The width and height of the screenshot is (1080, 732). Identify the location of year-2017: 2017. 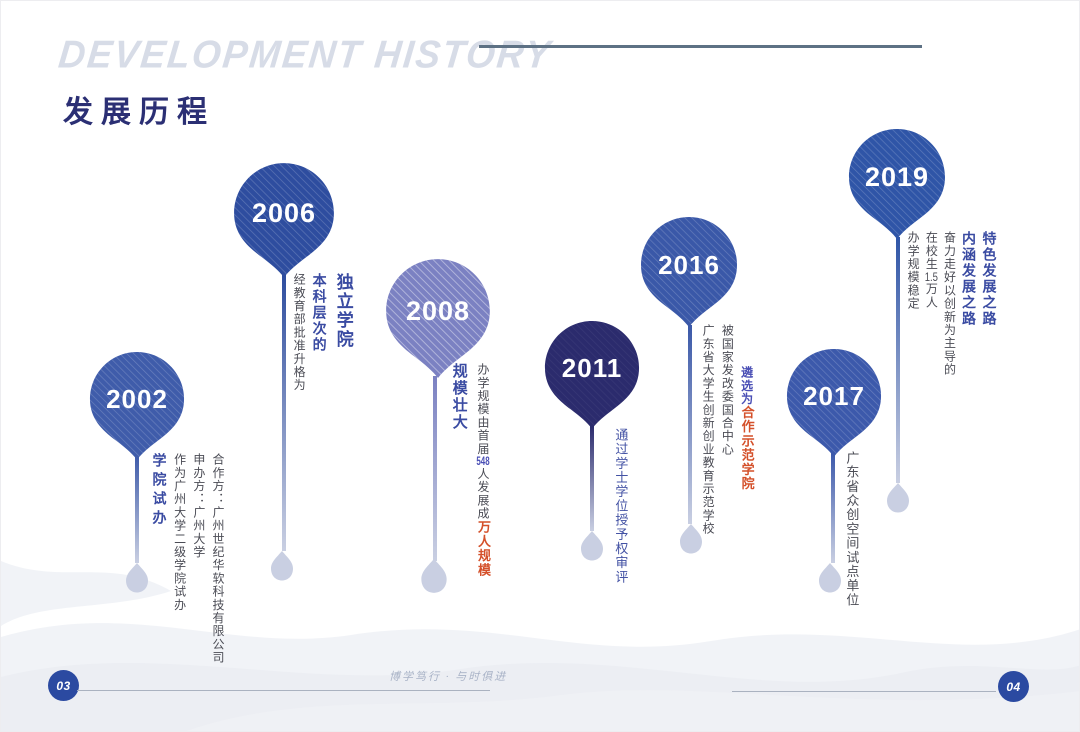
(834, 396).